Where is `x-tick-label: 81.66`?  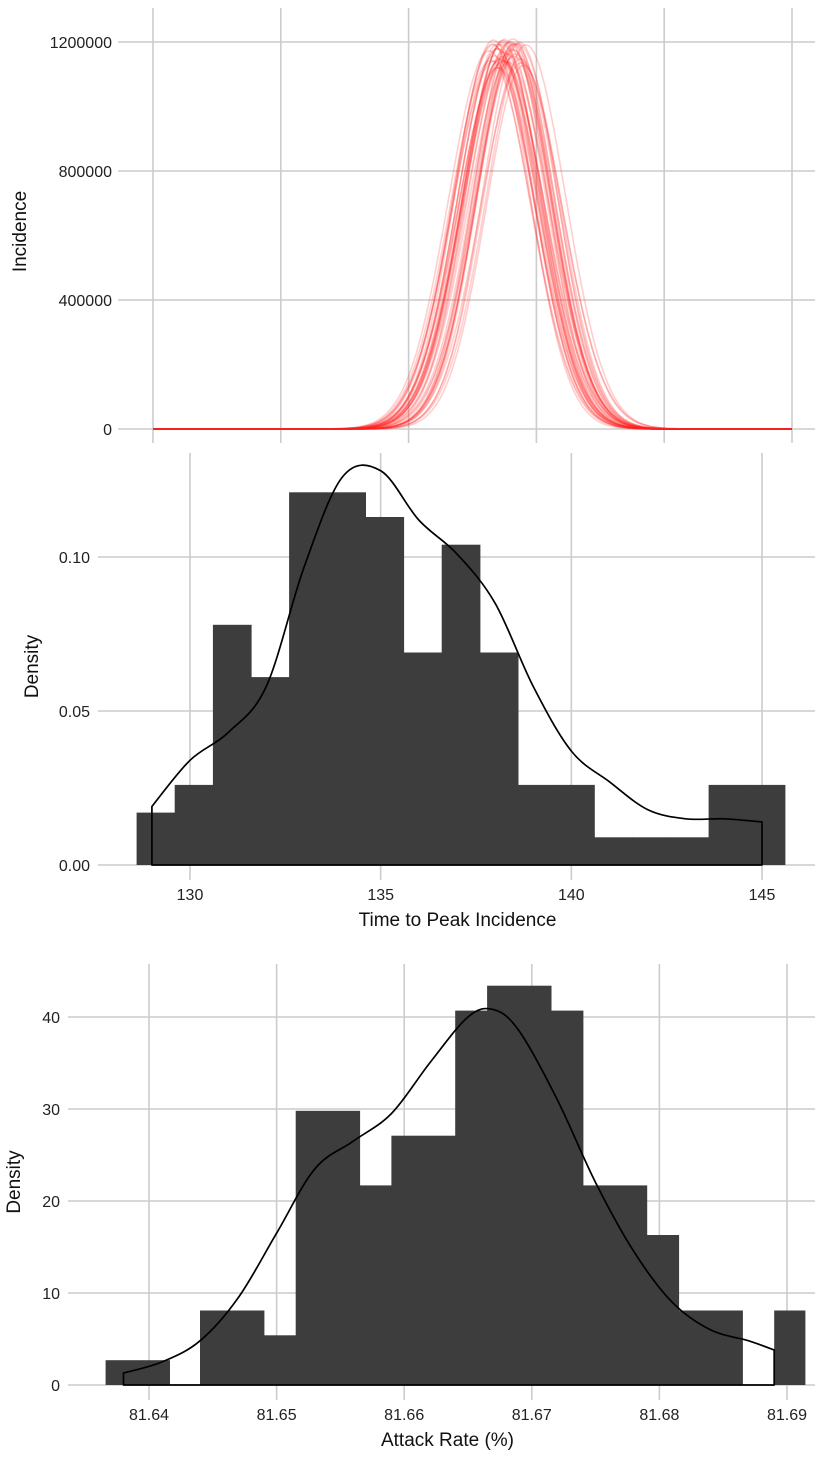
x-tick-label: 81.66 is located at coordinates (404, 1415).